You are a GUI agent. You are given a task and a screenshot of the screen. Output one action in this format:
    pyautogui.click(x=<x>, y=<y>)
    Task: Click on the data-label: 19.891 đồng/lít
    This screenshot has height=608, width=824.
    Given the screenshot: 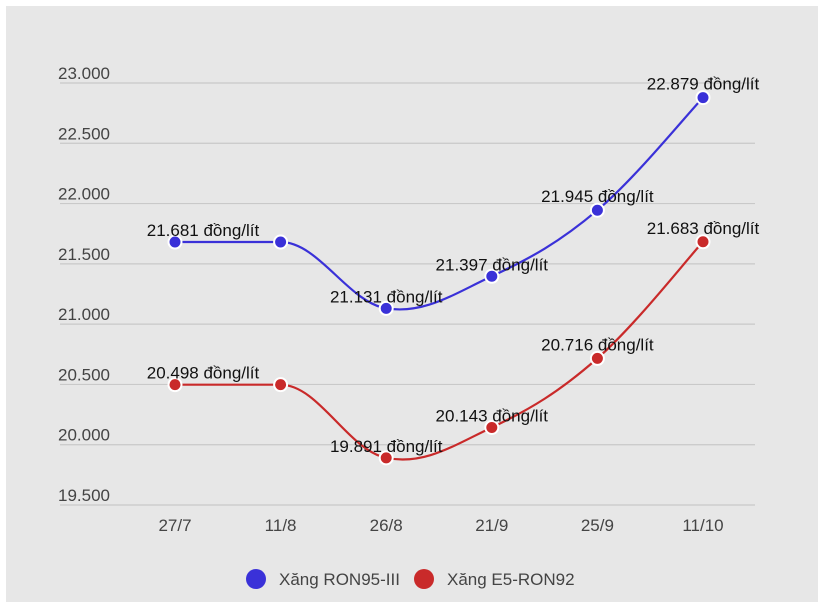 What is the action you would take?
    pyautogui.click(x=386, y=446)
    